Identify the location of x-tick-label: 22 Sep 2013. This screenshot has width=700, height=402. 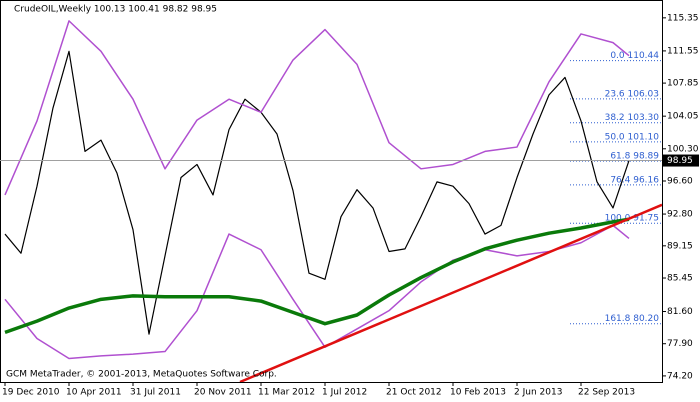
(606, 393).